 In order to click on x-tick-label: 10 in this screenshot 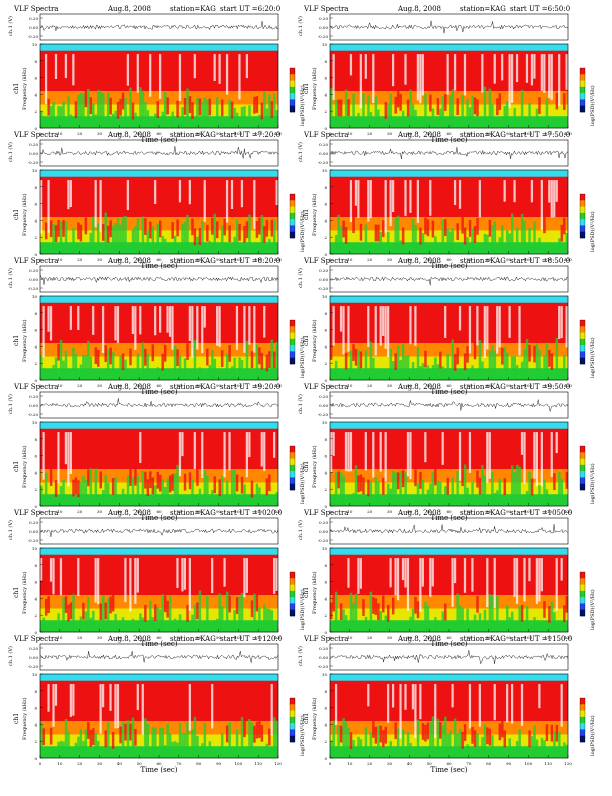, I will do `click(350, 385)`.